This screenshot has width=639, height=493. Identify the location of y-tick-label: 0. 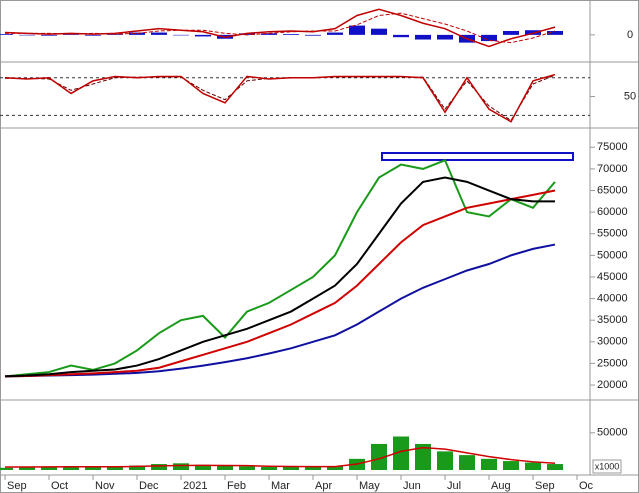
(630, 35).